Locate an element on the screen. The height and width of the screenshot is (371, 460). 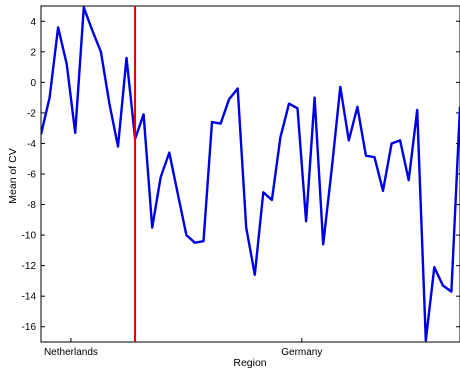
y-tick-label: -14 is located at coordinates (29, 297).